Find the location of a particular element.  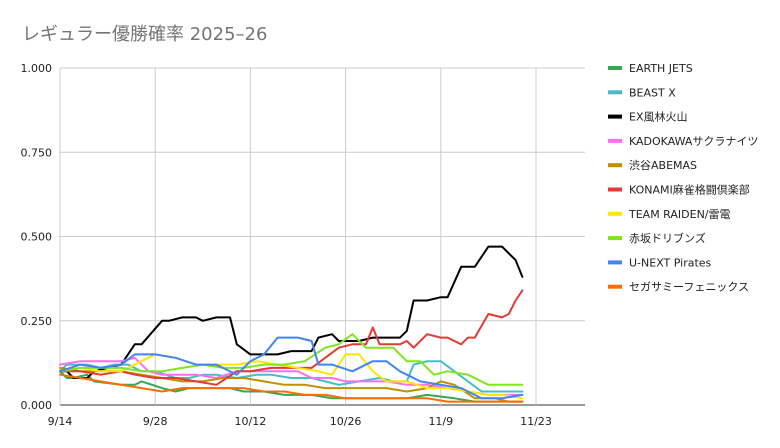

y-tick-labels: 0.000 0.250 0.500 0.750 1.000 is located at coordinates (37, 237).